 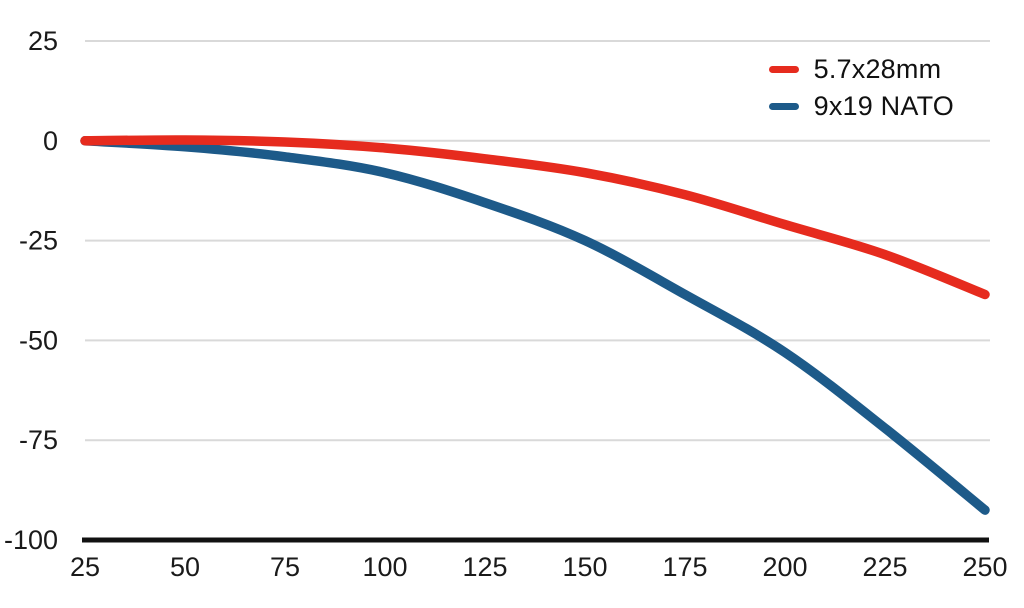 I want to click on x-tick-label: 150, so click(x=584, y=567).